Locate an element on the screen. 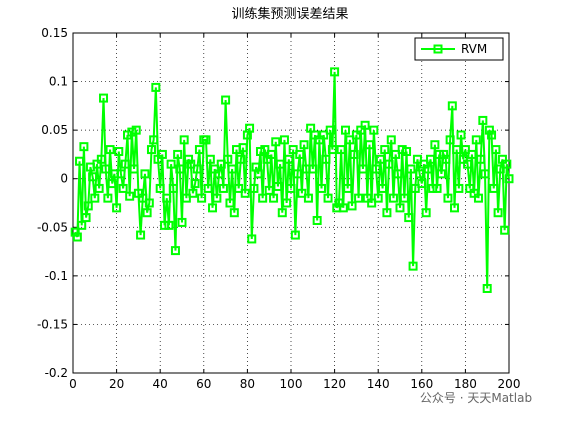  x-tick-label: 0 is located at coordinates (73, 384).